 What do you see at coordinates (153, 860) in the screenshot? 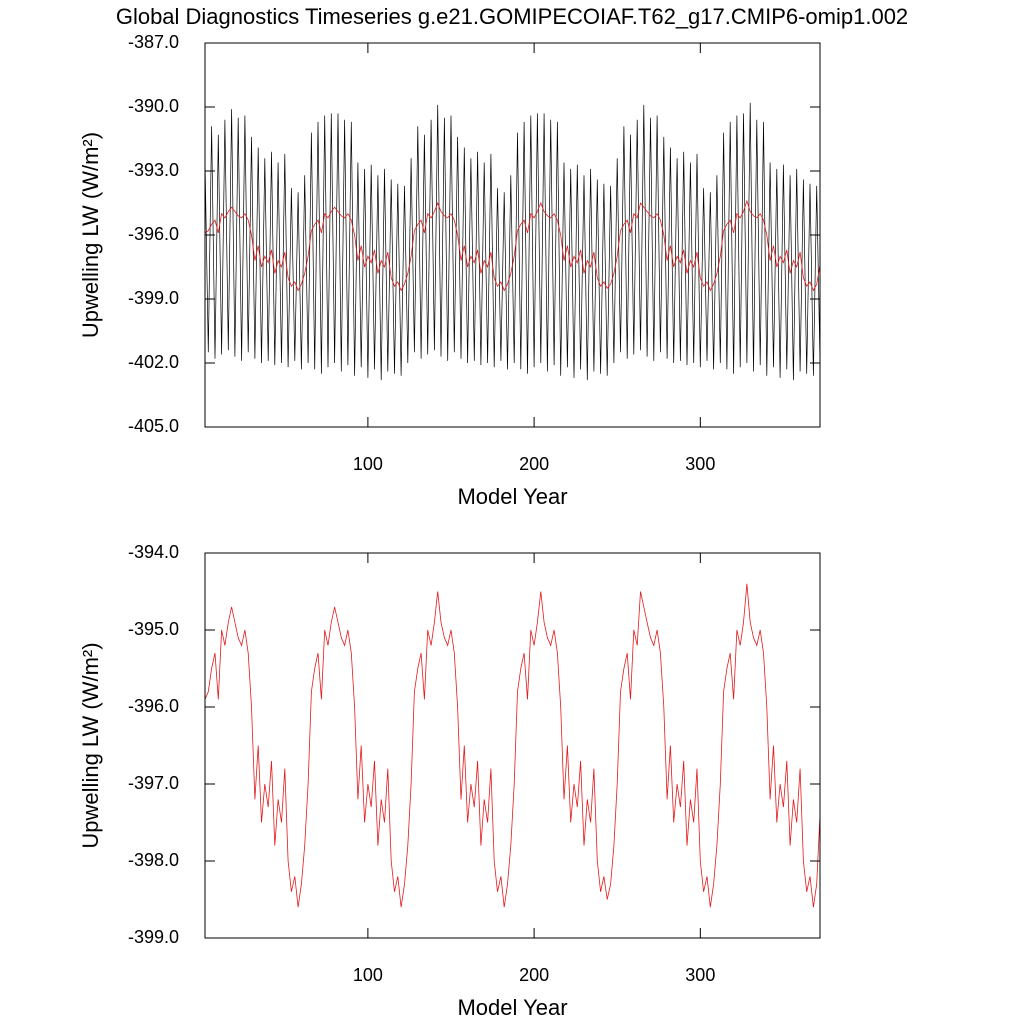
I see `y-tick-label: -398.0` at bounding box center [153, 860].